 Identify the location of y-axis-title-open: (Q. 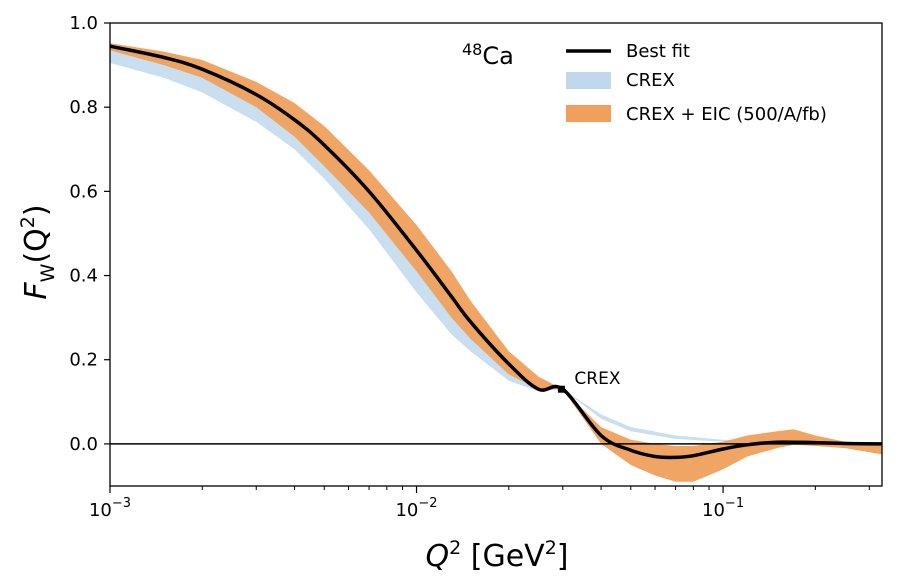
(36, 245).